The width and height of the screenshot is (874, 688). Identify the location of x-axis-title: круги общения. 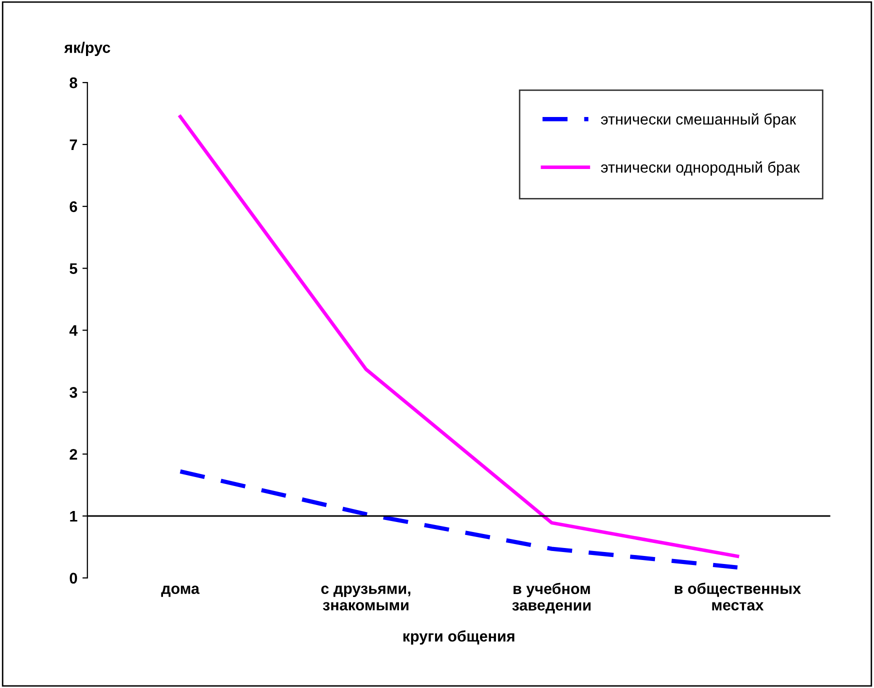
(458, 637).